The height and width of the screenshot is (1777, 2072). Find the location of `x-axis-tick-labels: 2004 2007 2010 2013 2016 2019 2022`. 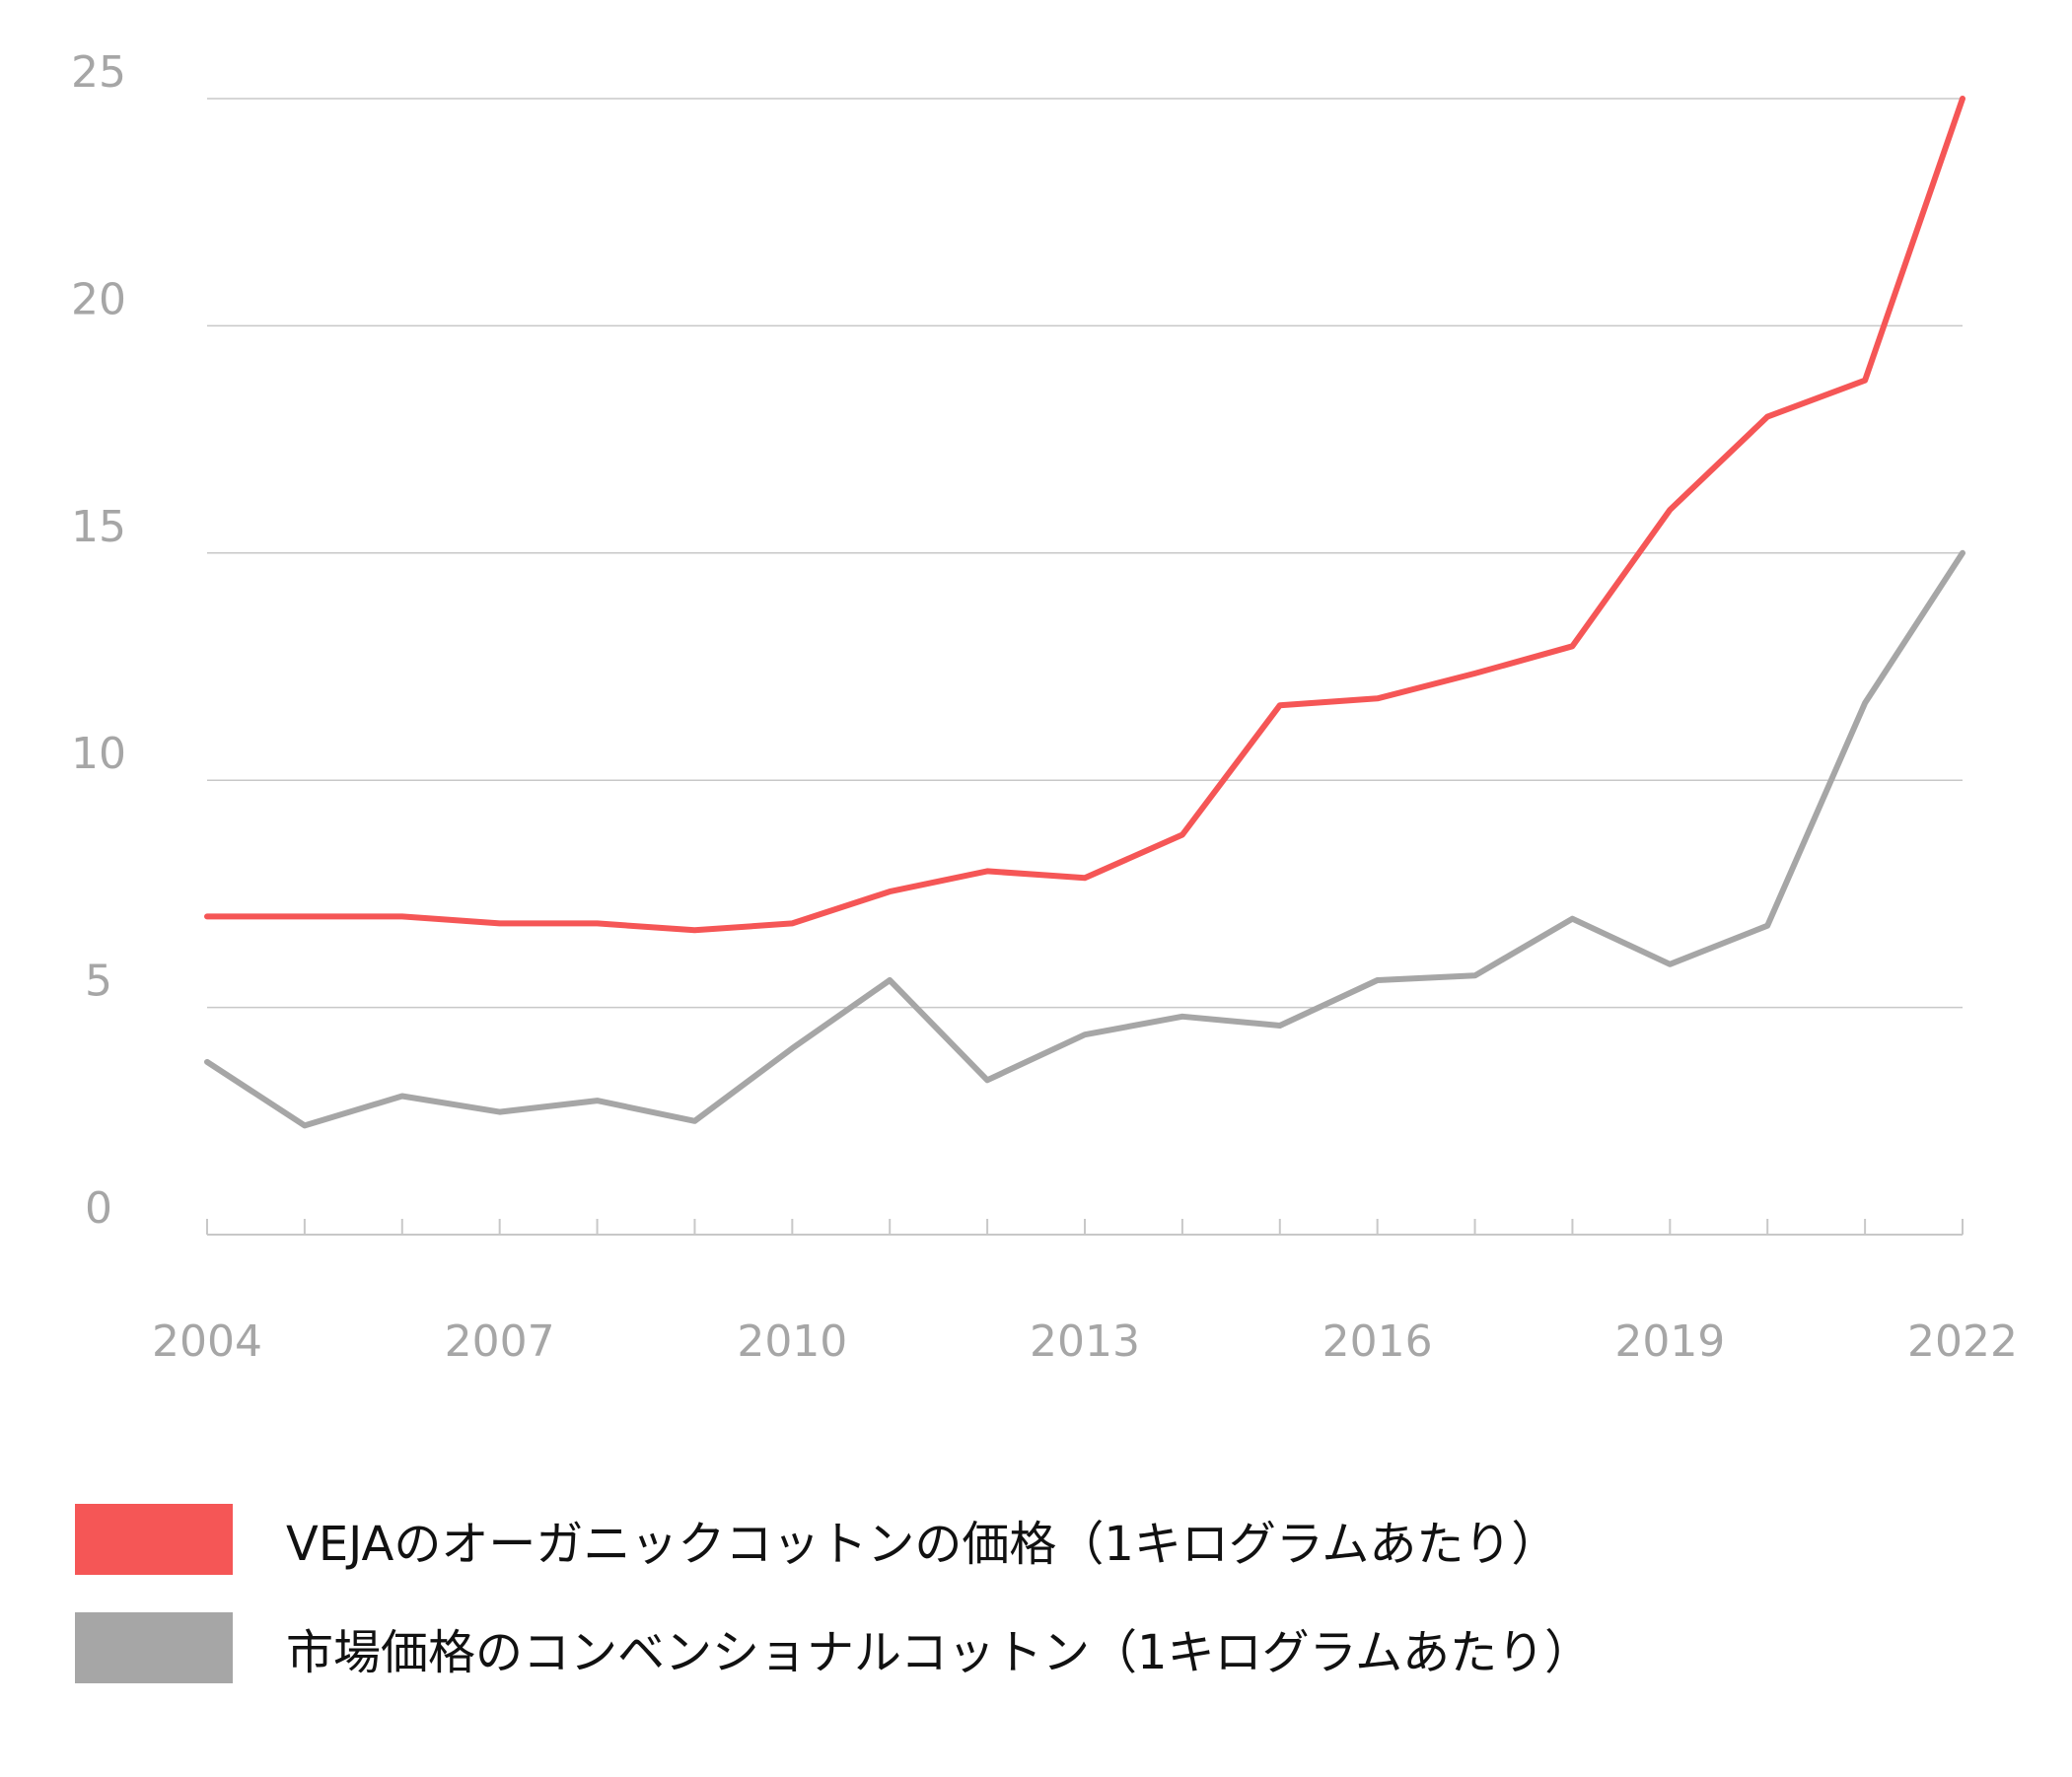

x-axis-tick-labels: 2004 2007 2010 2013 2016 2019 2022 is located at coordinates (1085, 1341).